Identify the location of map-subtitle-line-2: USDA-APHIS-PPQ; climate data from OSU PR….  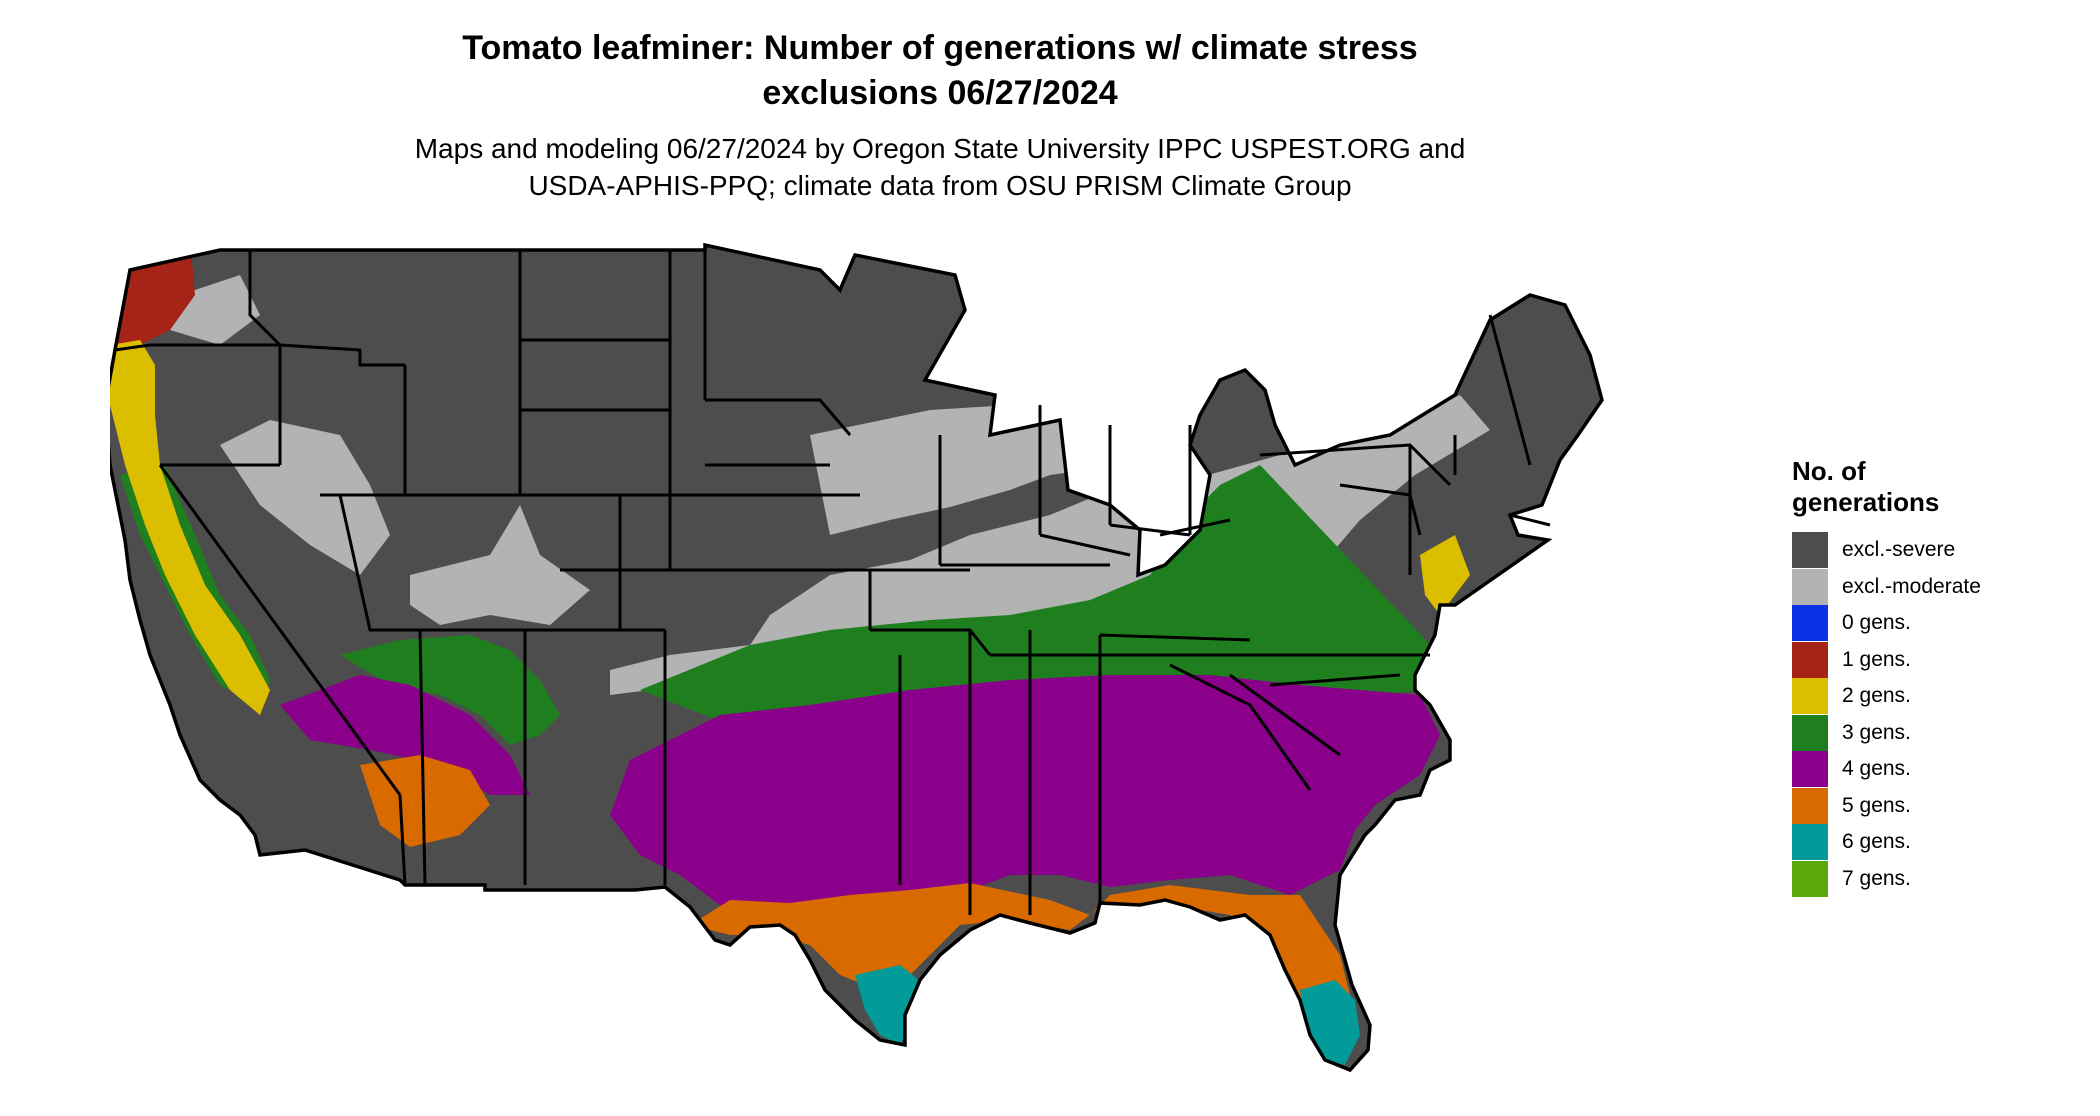
(940, 185).